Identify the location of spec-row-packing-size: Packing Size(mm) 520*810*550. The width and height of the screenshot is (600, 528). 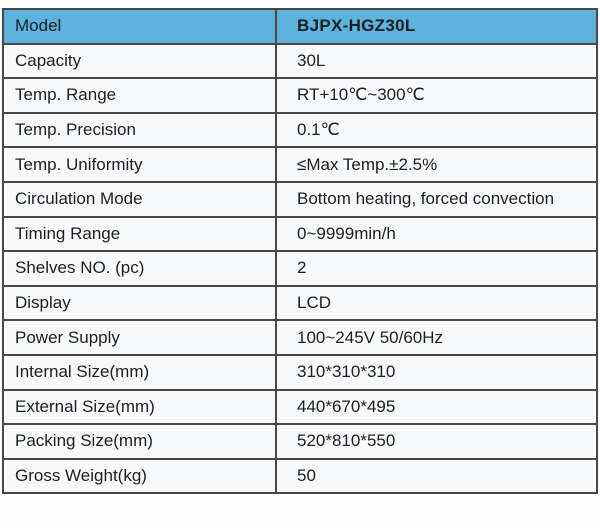
(300, 441).